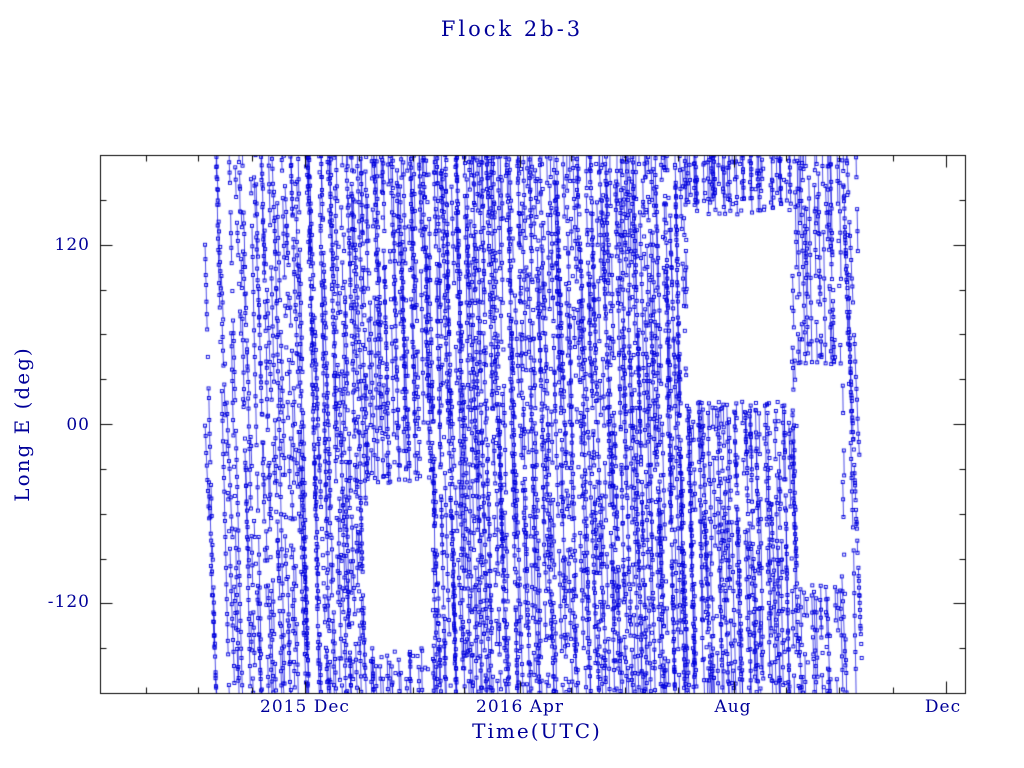  Describe the element at coordinates (68, 602) in the screenshot. I see `y-tick-label: -120` at that location.